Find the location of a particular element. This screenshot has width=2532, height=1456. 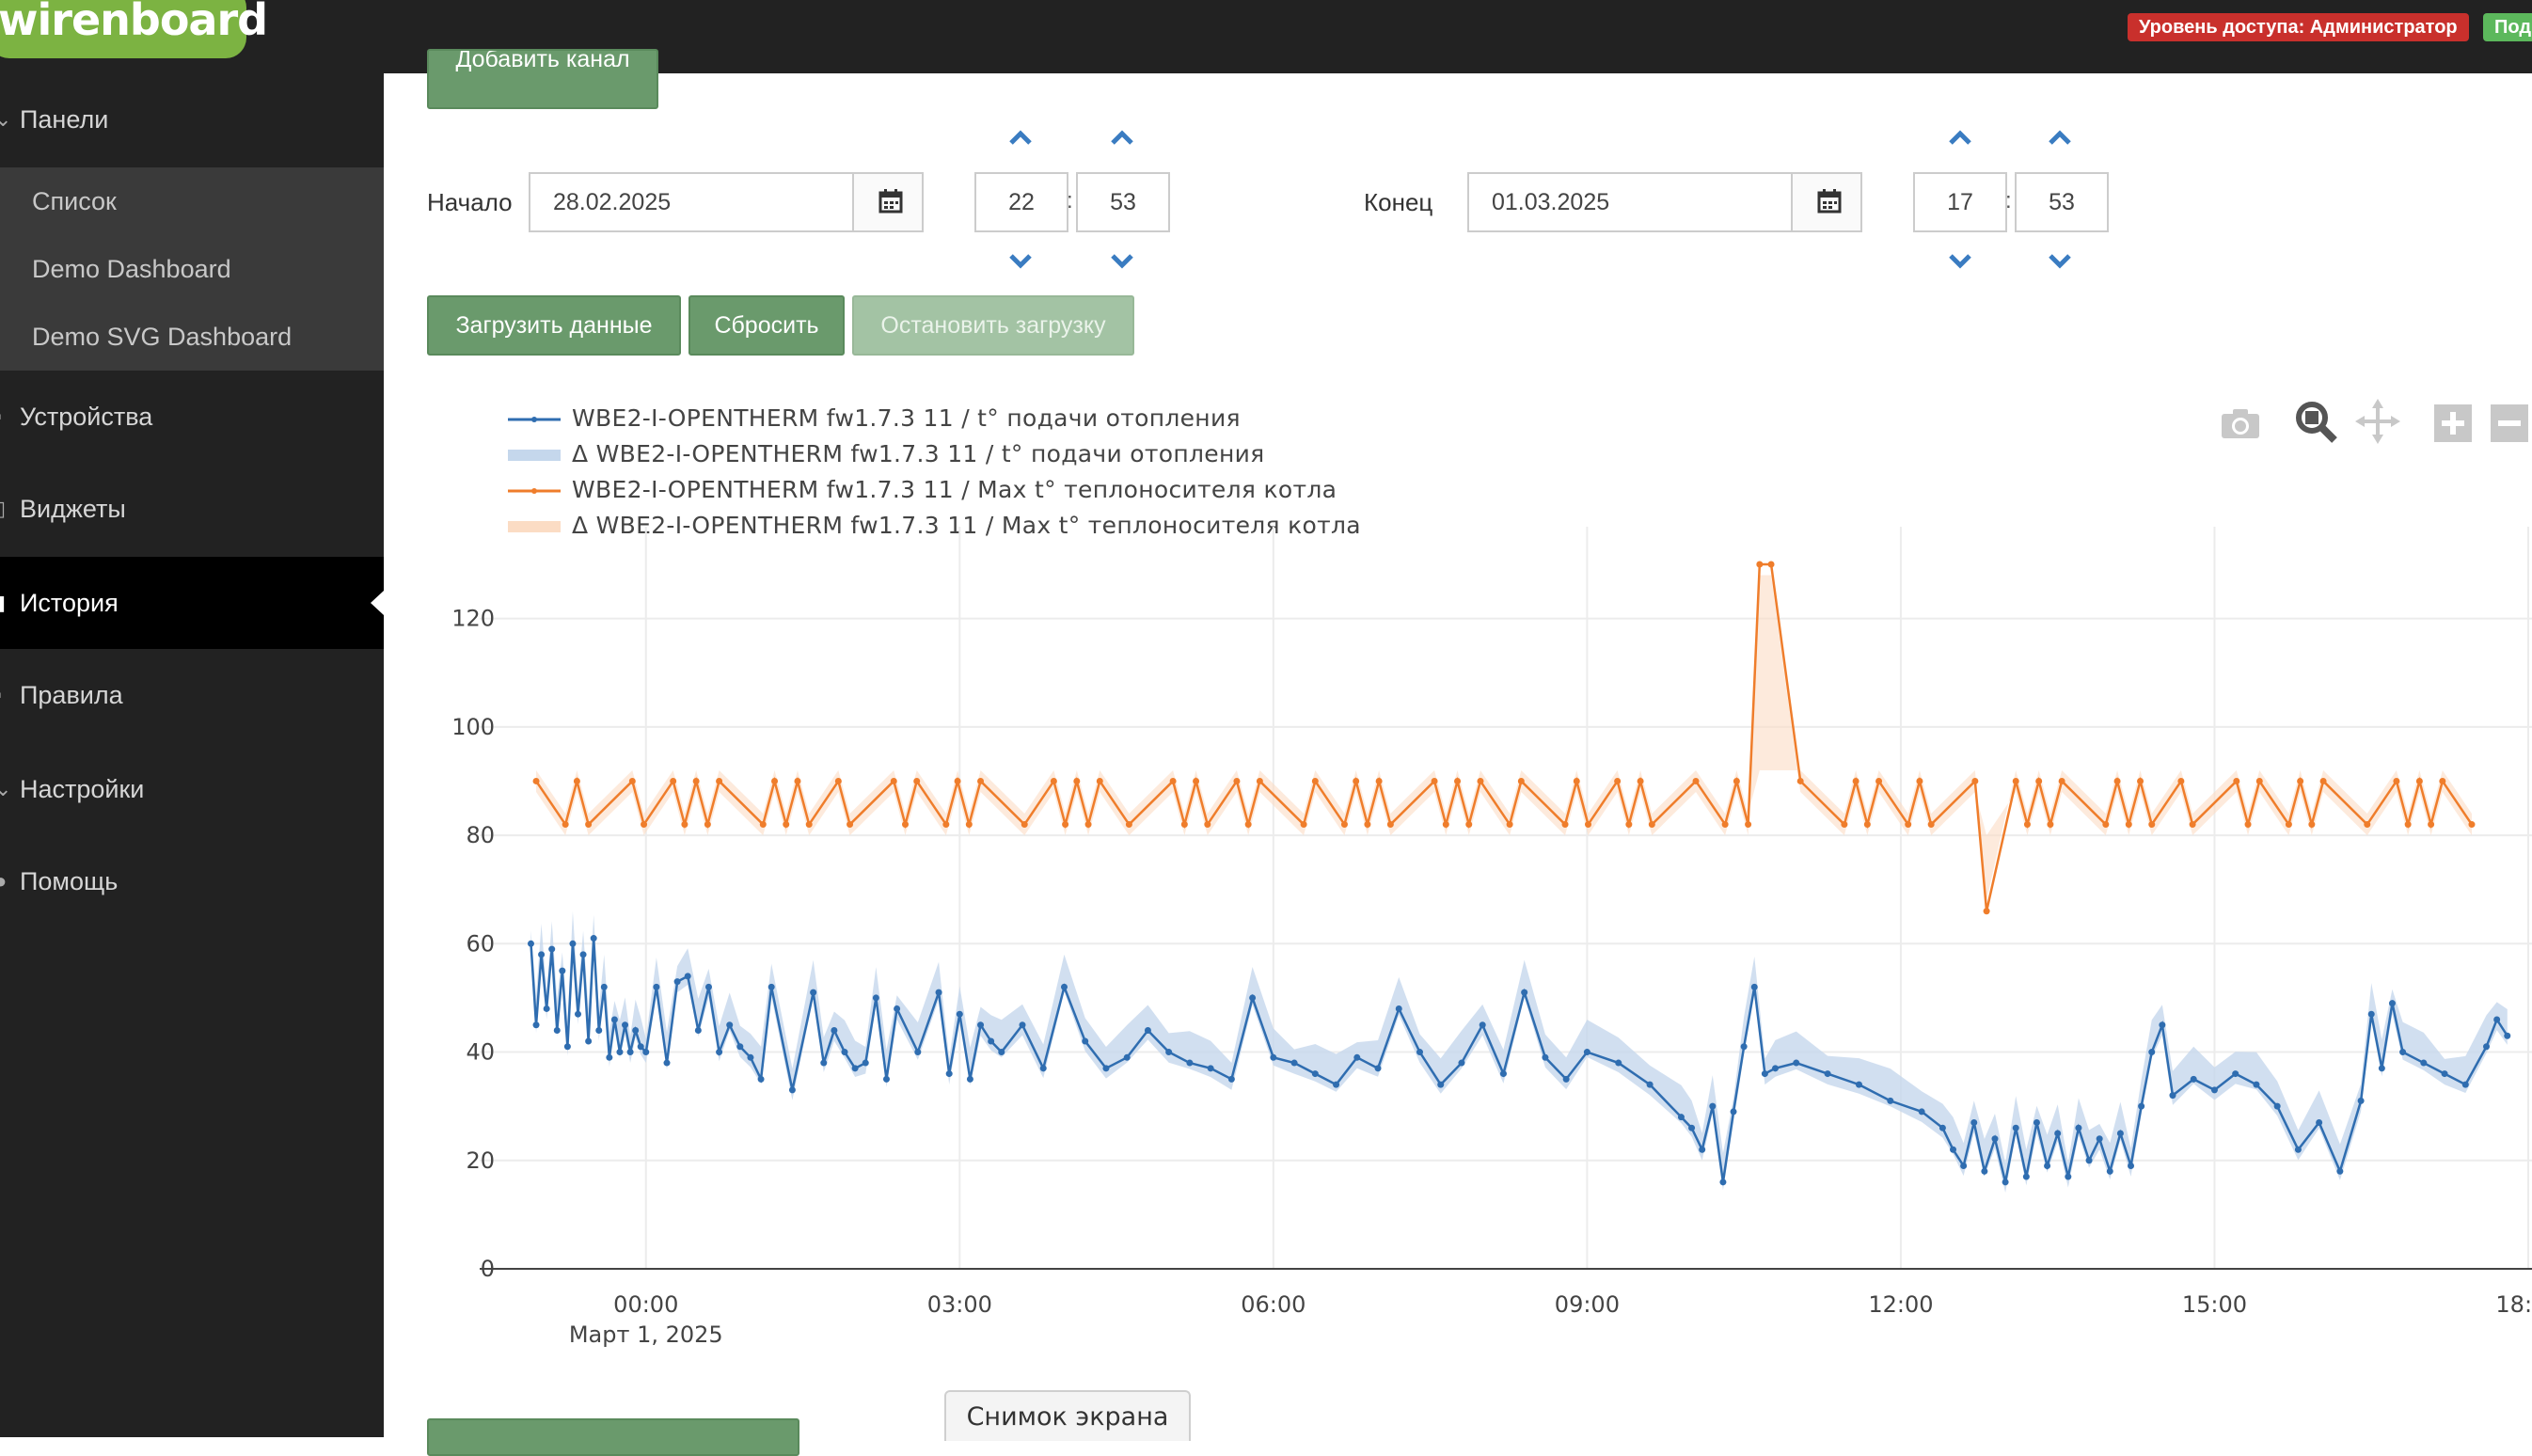

start-hour-input: 22 is located at coordinates (1021, 202).